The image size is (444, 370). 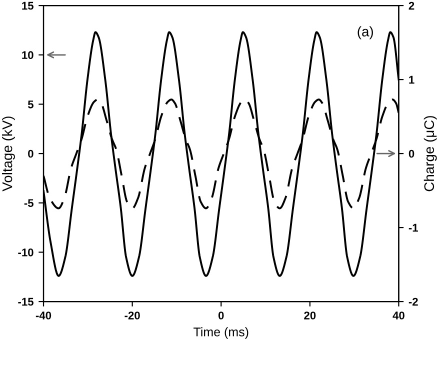 What do you see at coordinates (310, 316) in the screenshot?
I see `x-tick-label: 20` at bounding box center [310, 316].